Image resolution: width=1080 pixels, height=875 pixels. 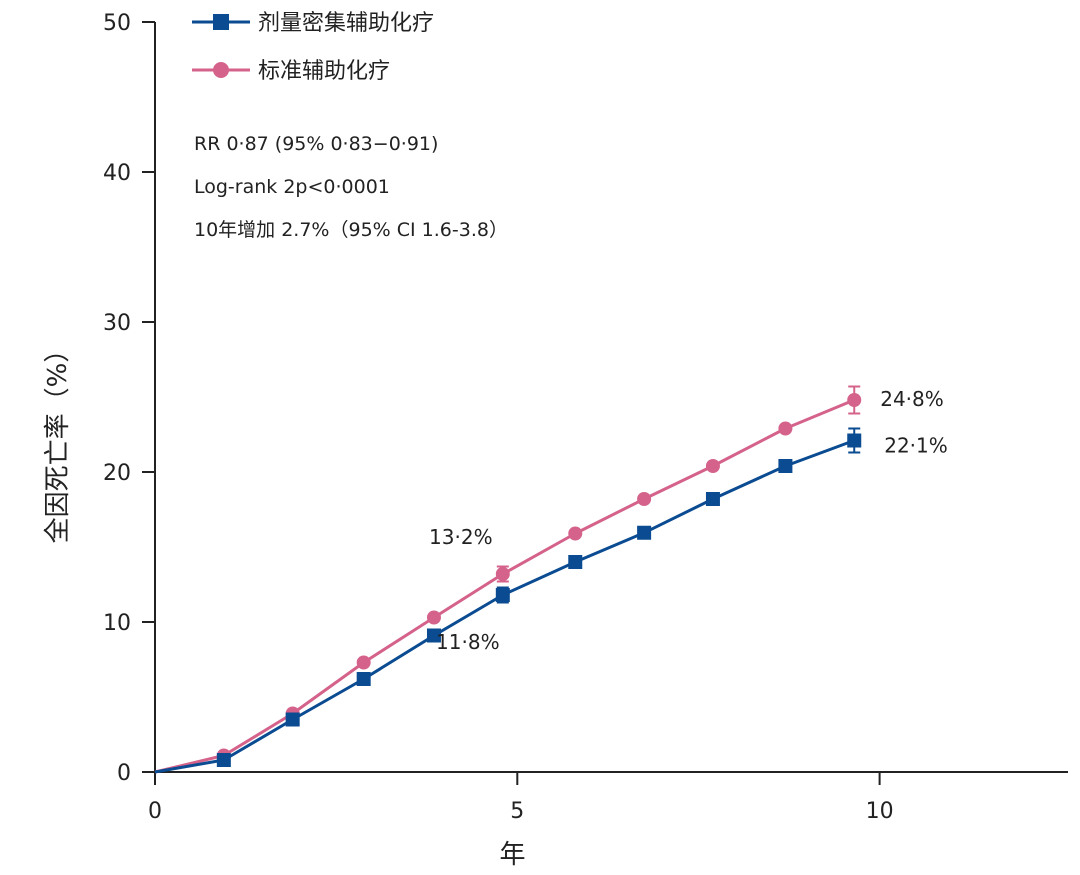 What do you see at coordinates (912, 399) in the screenshot?
I see `value-label: 24·8%` at bounding box center [912, 399].